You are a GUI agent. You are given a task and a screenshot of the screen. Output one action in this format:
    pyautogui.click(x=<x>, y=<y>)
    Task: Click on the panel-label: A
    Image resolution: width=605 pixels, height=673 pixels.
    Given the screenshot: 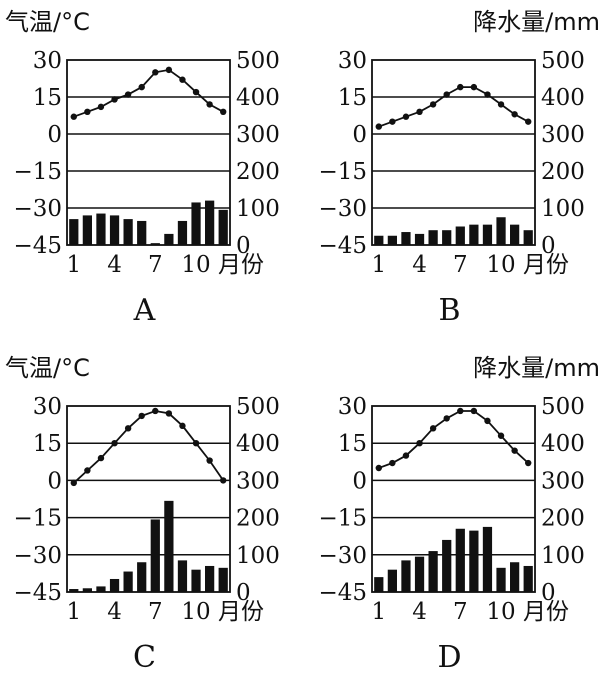 What is the action you would take?
    pyautogui.click(x=144, y=310)
    